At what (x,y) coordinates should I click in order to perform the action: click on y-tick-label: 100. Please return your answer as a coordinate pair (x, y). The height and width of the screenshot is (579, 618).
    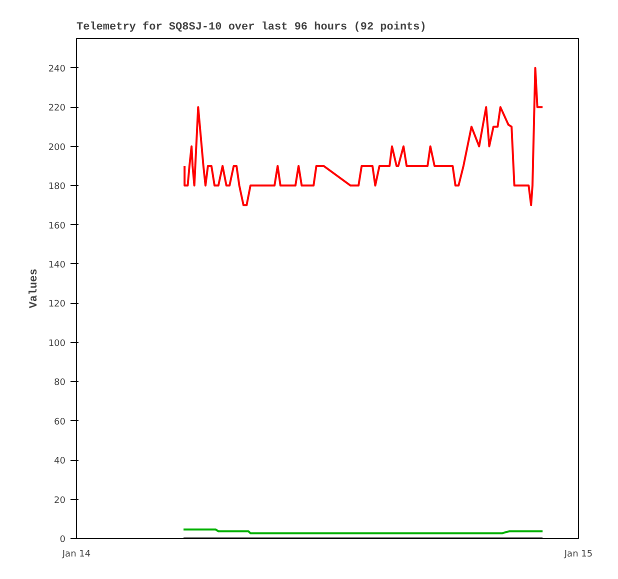
    Looking at the image, I should click on (57, 343).